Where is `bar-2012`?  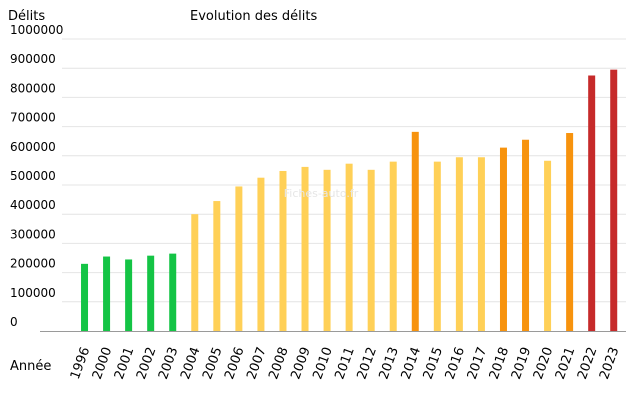
bar-2012 is located at coordinates (371, 250).